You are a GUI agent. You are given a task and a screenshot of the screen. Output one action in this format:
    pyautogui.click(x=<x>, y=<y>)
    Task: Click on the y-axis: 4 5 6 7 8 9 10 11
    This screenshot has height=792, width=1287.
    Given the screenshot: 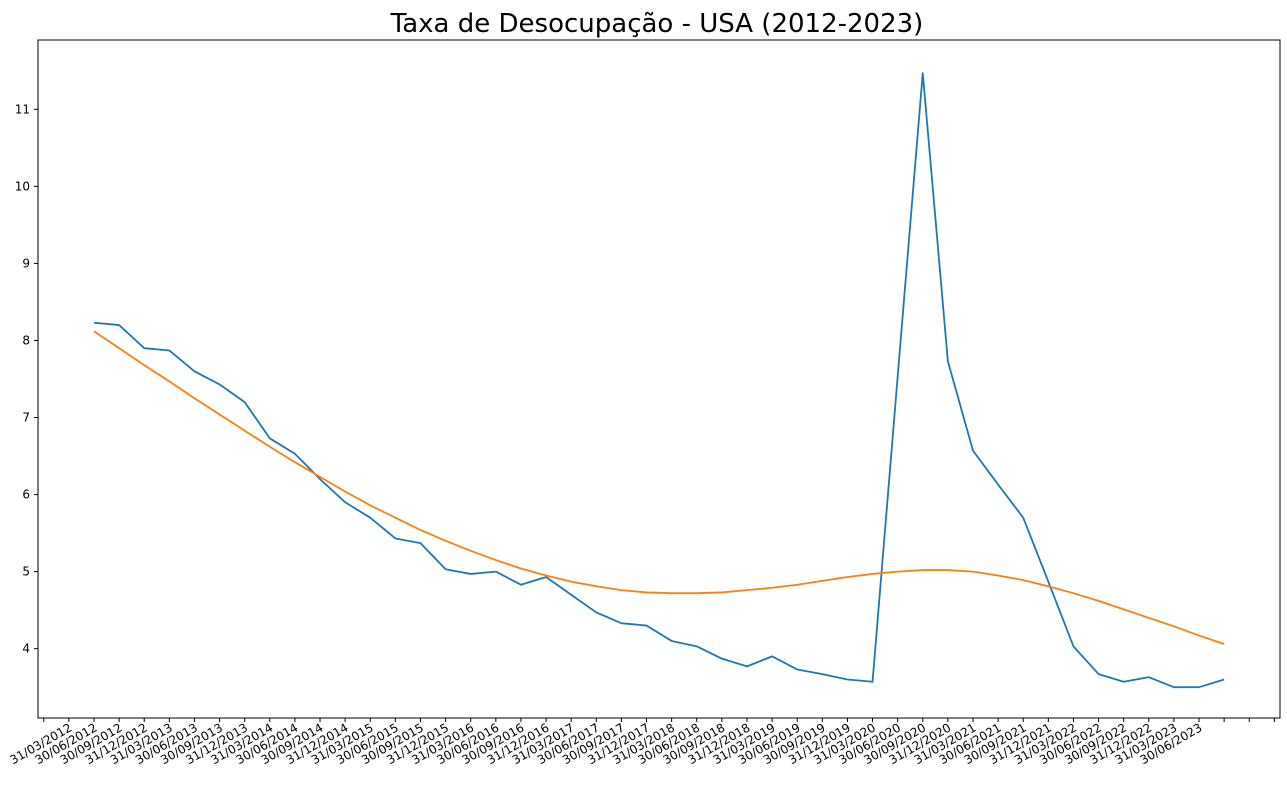 What is the action you would take?
    pyautogui.click(x=26, y=379)
    